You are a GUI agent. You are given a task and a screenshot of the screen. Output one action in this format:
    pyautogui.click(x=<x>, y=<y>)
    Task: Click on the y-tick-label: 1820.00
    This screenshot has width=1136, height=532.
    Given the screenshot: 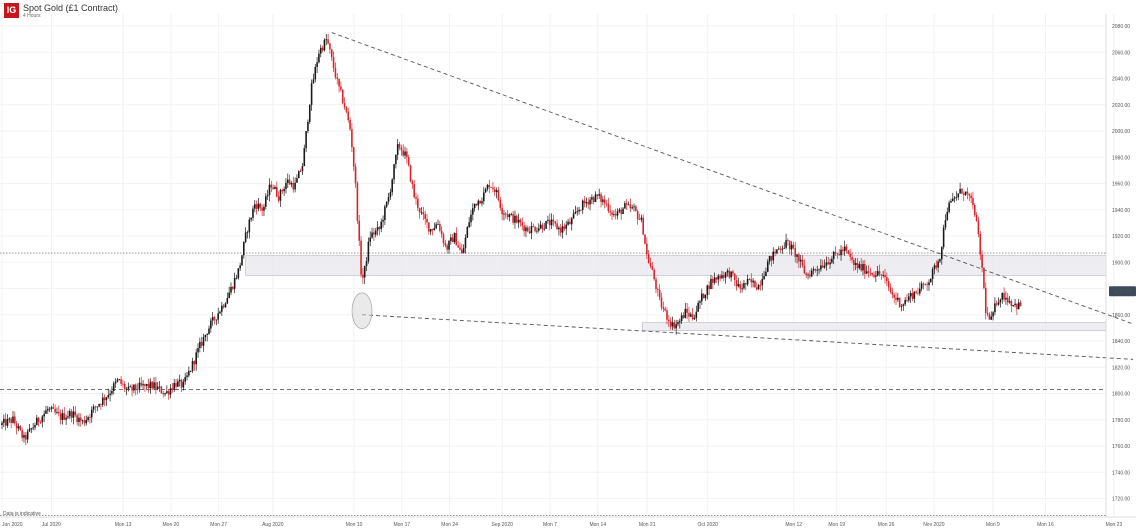 What is the action you would take?
    pyautogui.click(x=1121, y=368)
    